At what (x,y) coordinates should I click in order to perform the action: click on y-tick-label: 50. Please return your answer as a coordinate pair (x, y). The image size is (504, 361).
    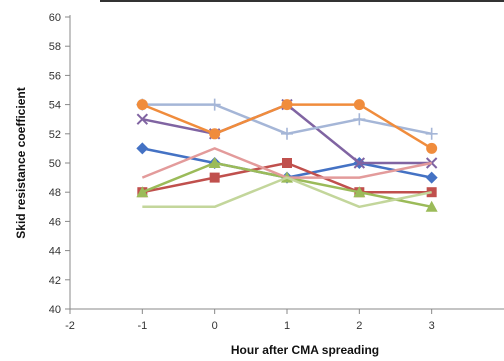
    Looking at the image, I should click on (55, 164).